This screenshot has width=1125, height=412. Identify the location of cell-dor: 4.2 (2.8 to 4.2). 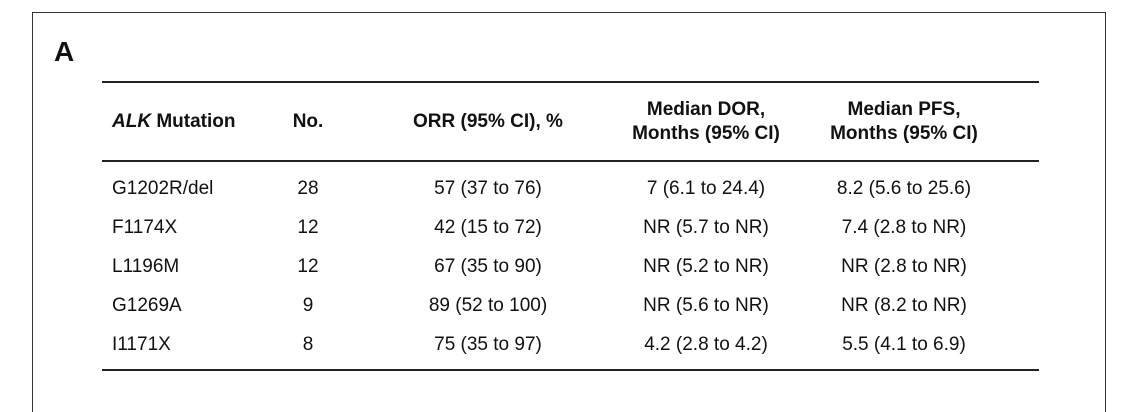
(706, 344).